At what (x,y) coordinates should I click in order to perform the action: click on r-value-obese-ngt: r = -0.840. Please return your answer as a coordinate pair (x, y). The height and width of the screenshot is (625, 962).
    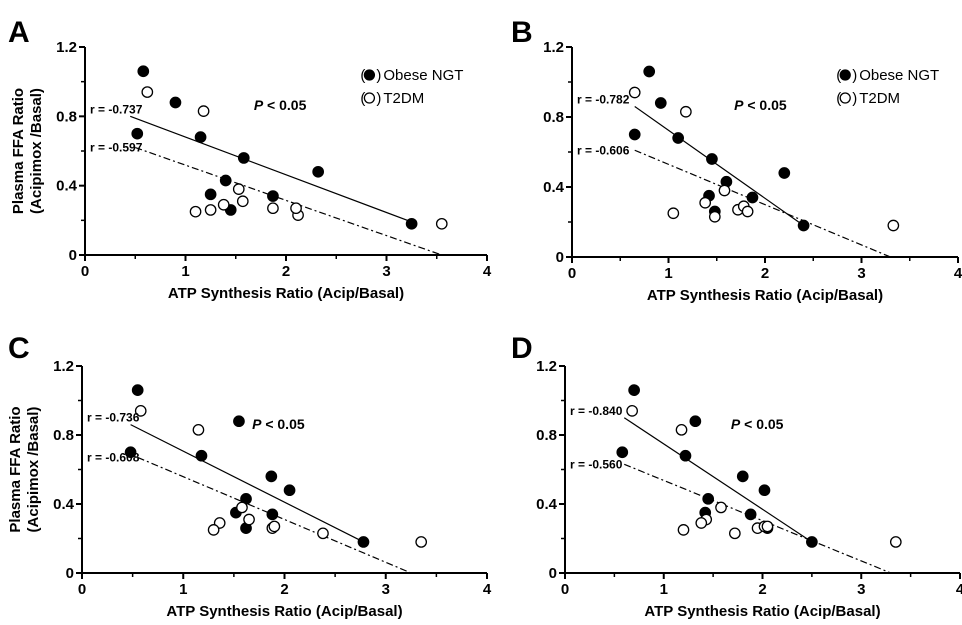
    Looking at the image, I should click on (596, 411).